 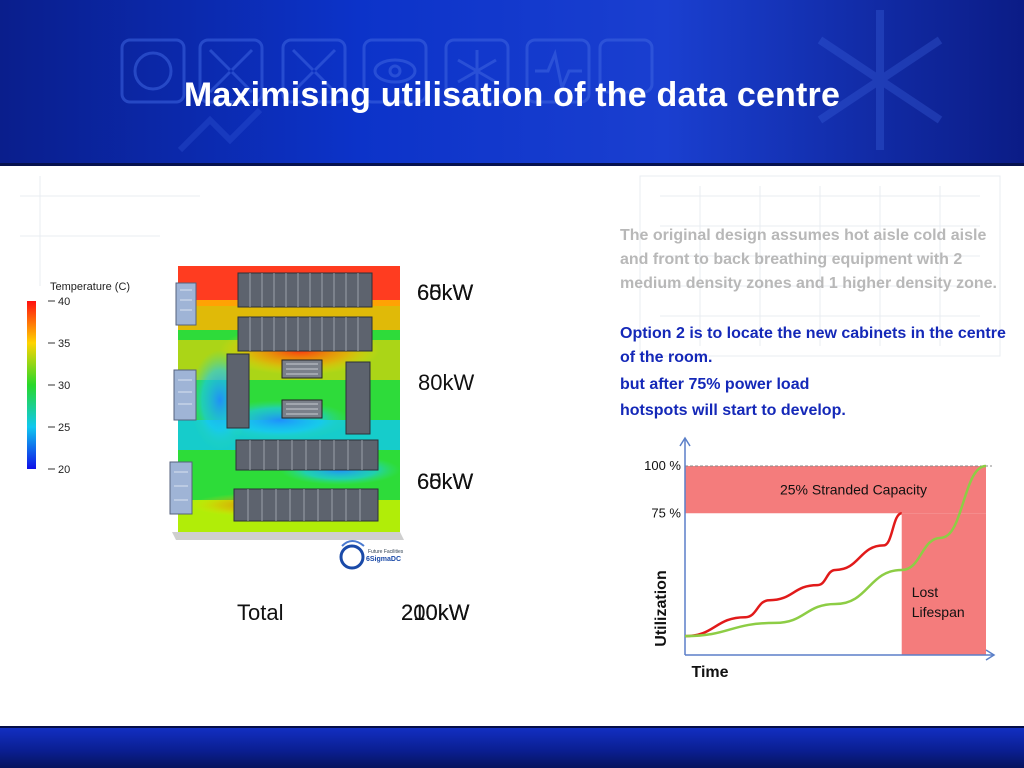 I want to click on cabinet-block-left, so click(x=238, y=391).